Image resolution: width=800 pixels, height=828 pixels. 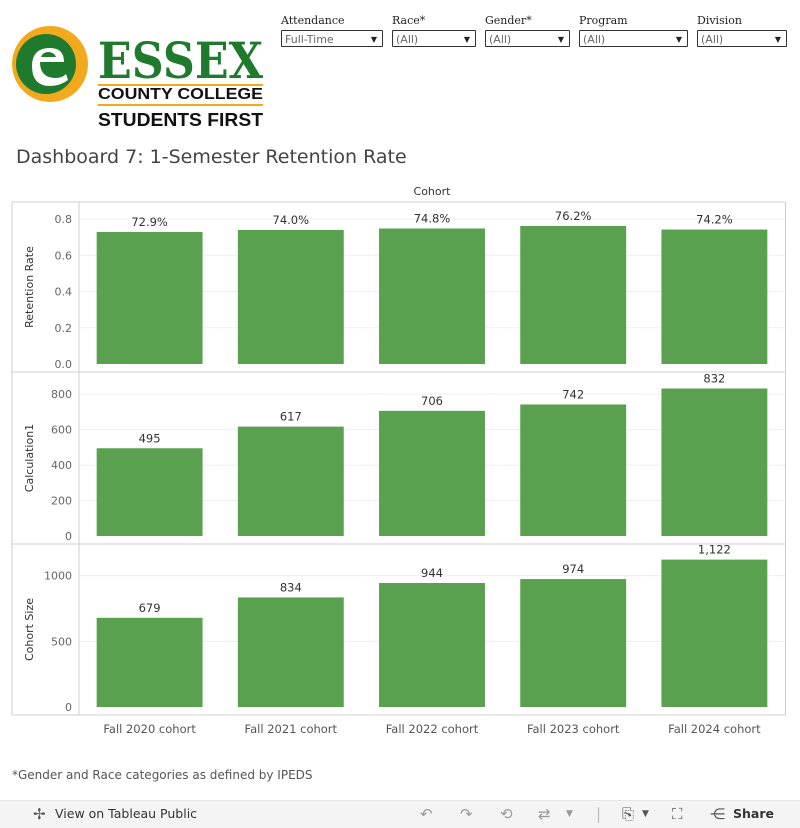 What do you see at coordinates (61, 465) in the screenshot?
I see `y-tick-label: 400` at bounding box center [61, 465].